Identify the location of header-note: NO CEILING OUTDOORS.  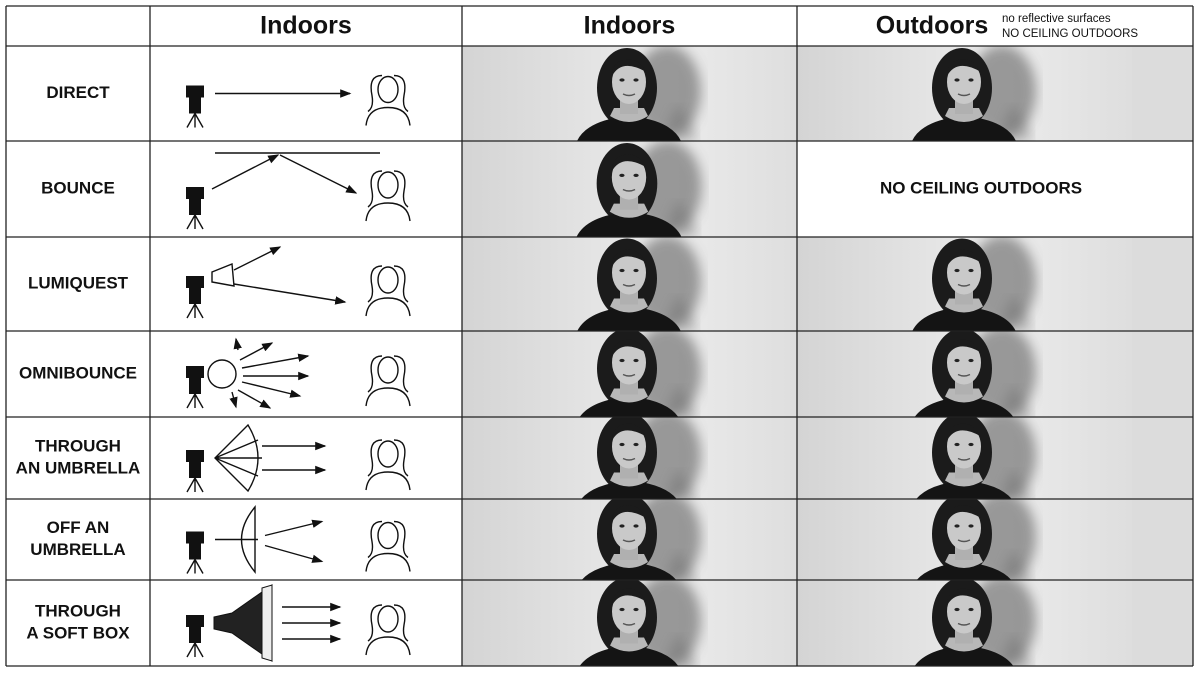
(1070, 34).